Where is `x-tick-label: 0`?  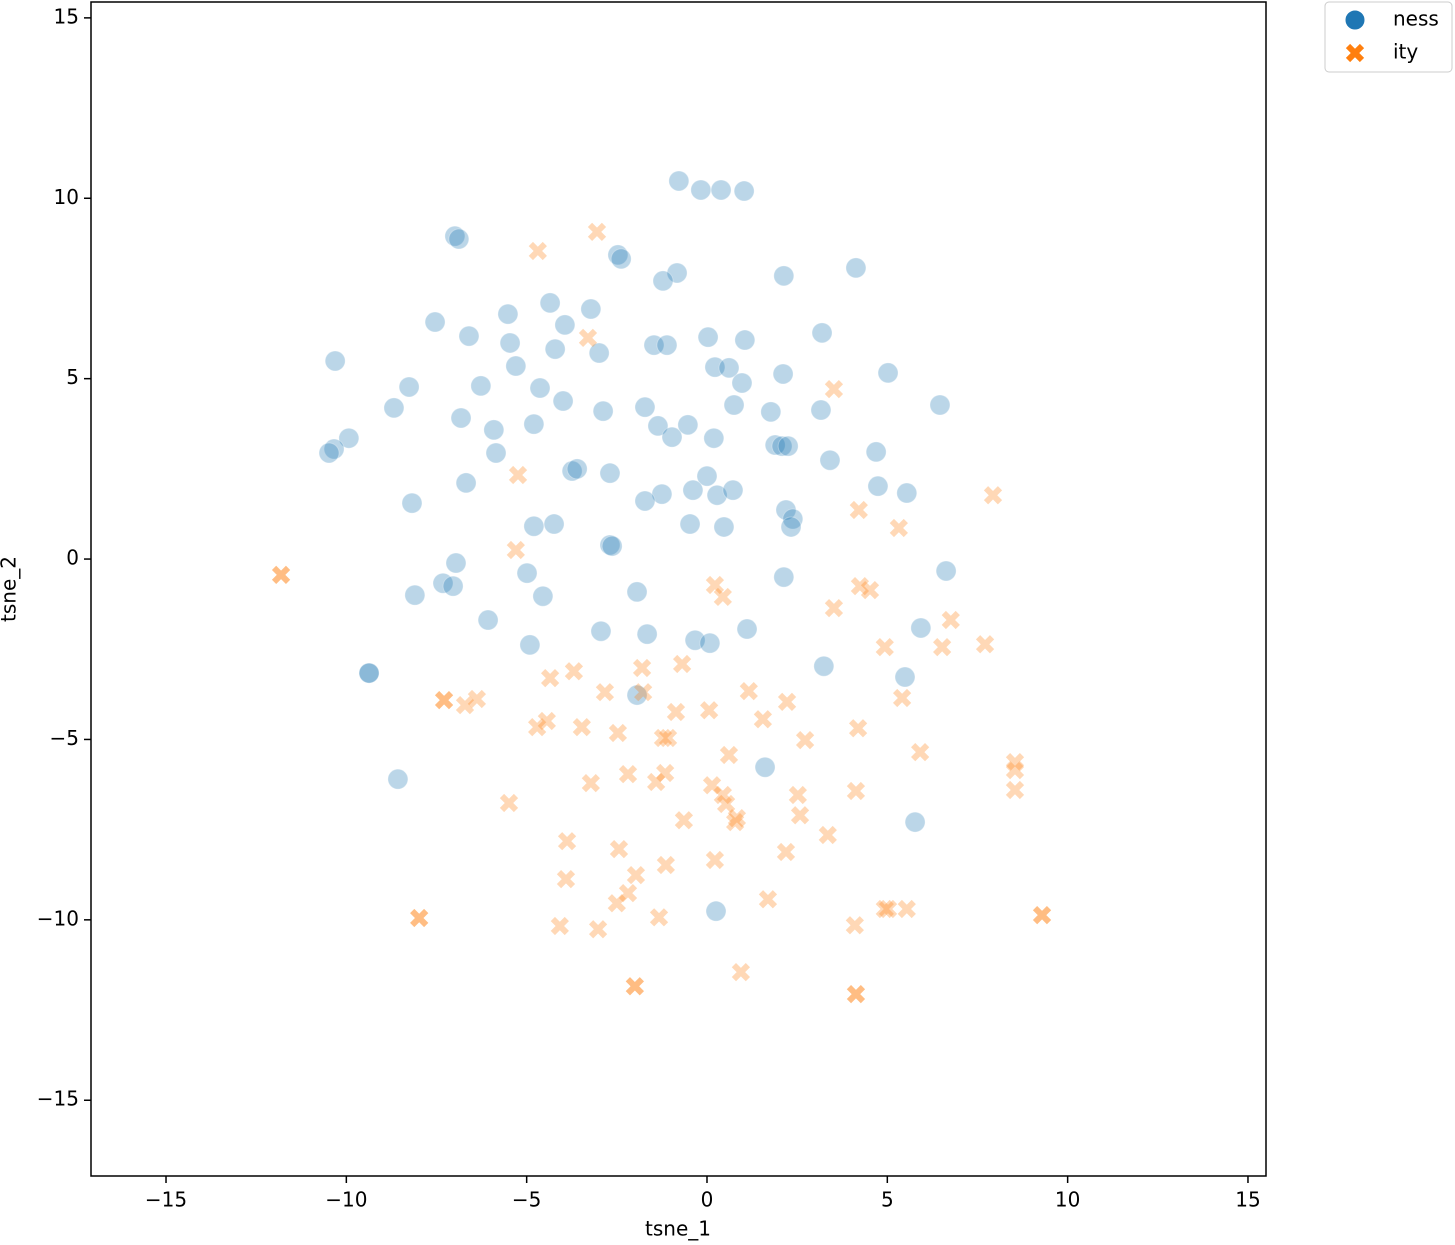 x-tick-label: 0 is located at coordinates (707, 1200).